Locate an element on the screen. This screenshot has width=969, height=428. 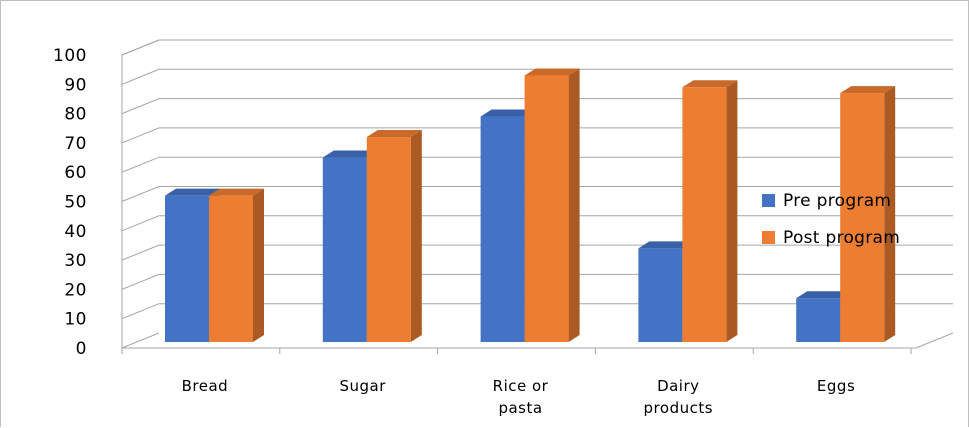
legend: Pre program Post program is located at coordinates (831, 219).